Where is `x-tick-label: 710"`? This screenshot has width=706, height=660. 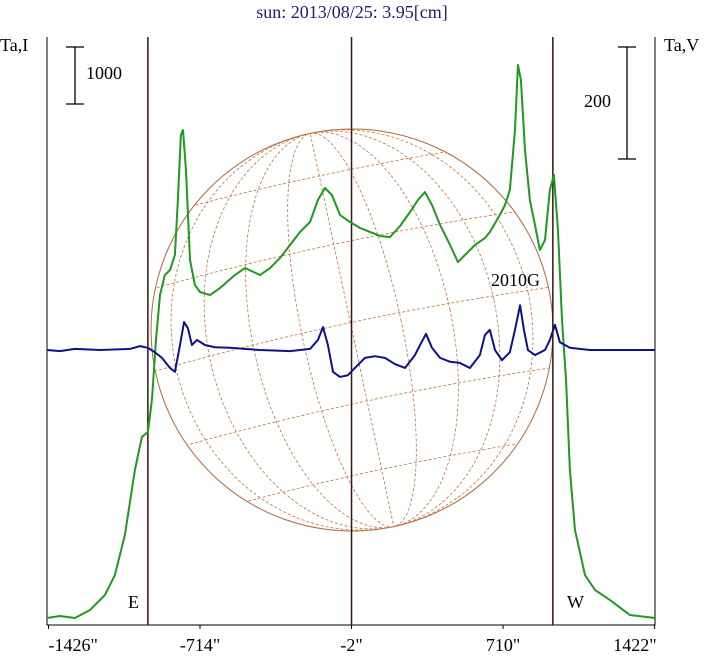
x-tick-label: 710" is located at coordinates (503, 645).